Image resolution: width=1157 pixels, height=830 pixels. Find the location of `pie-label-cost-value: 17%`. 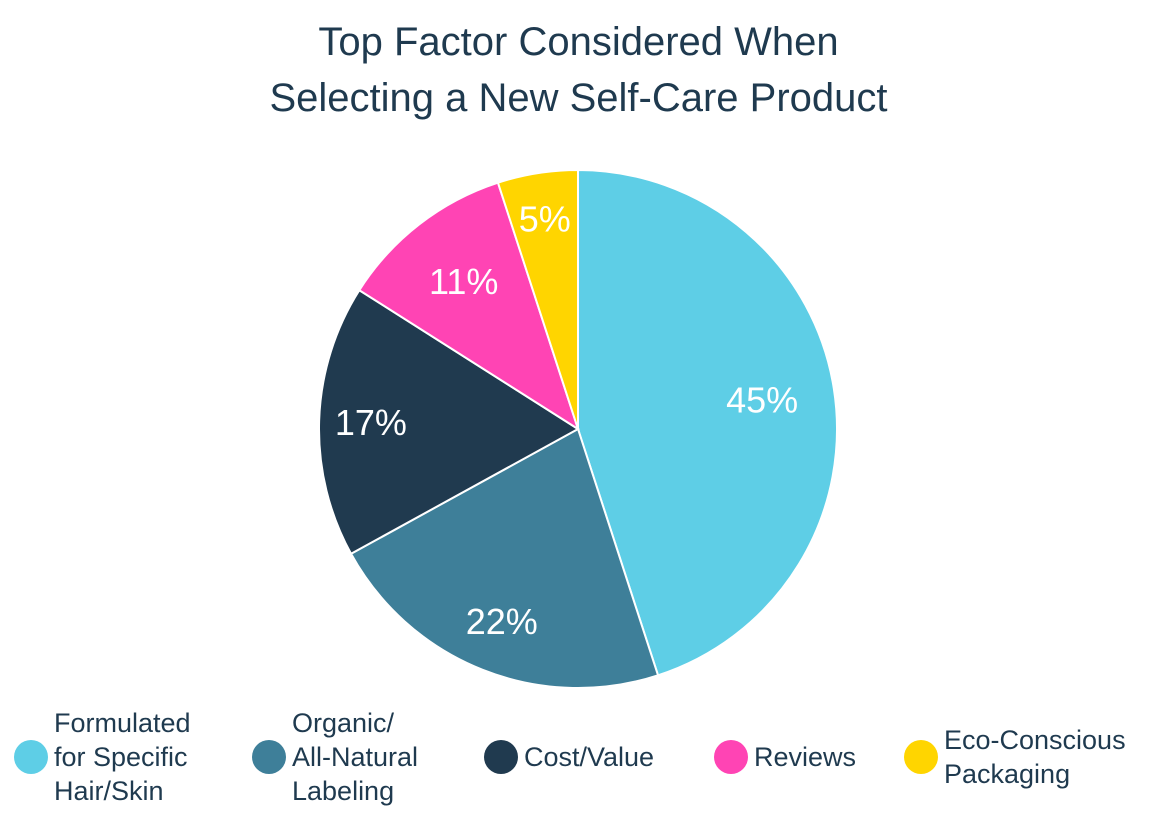

pie-label-cost-value: 17% is located at coordinates (371, 422).